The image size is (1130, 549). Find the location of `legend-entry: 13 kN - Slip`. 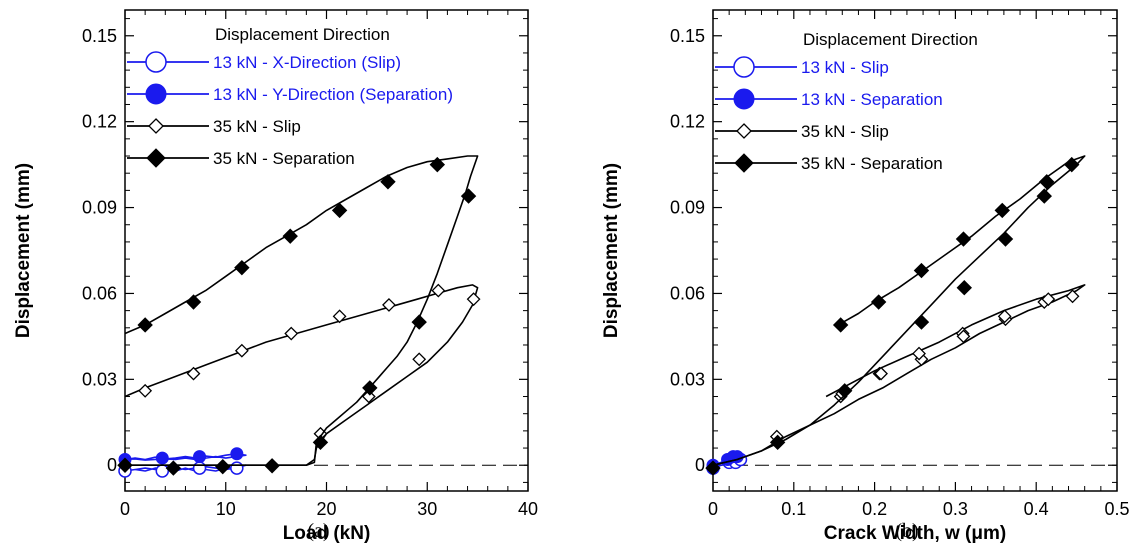

legend-entry: 13 kN - Slip is located at coordinates (845, 67).